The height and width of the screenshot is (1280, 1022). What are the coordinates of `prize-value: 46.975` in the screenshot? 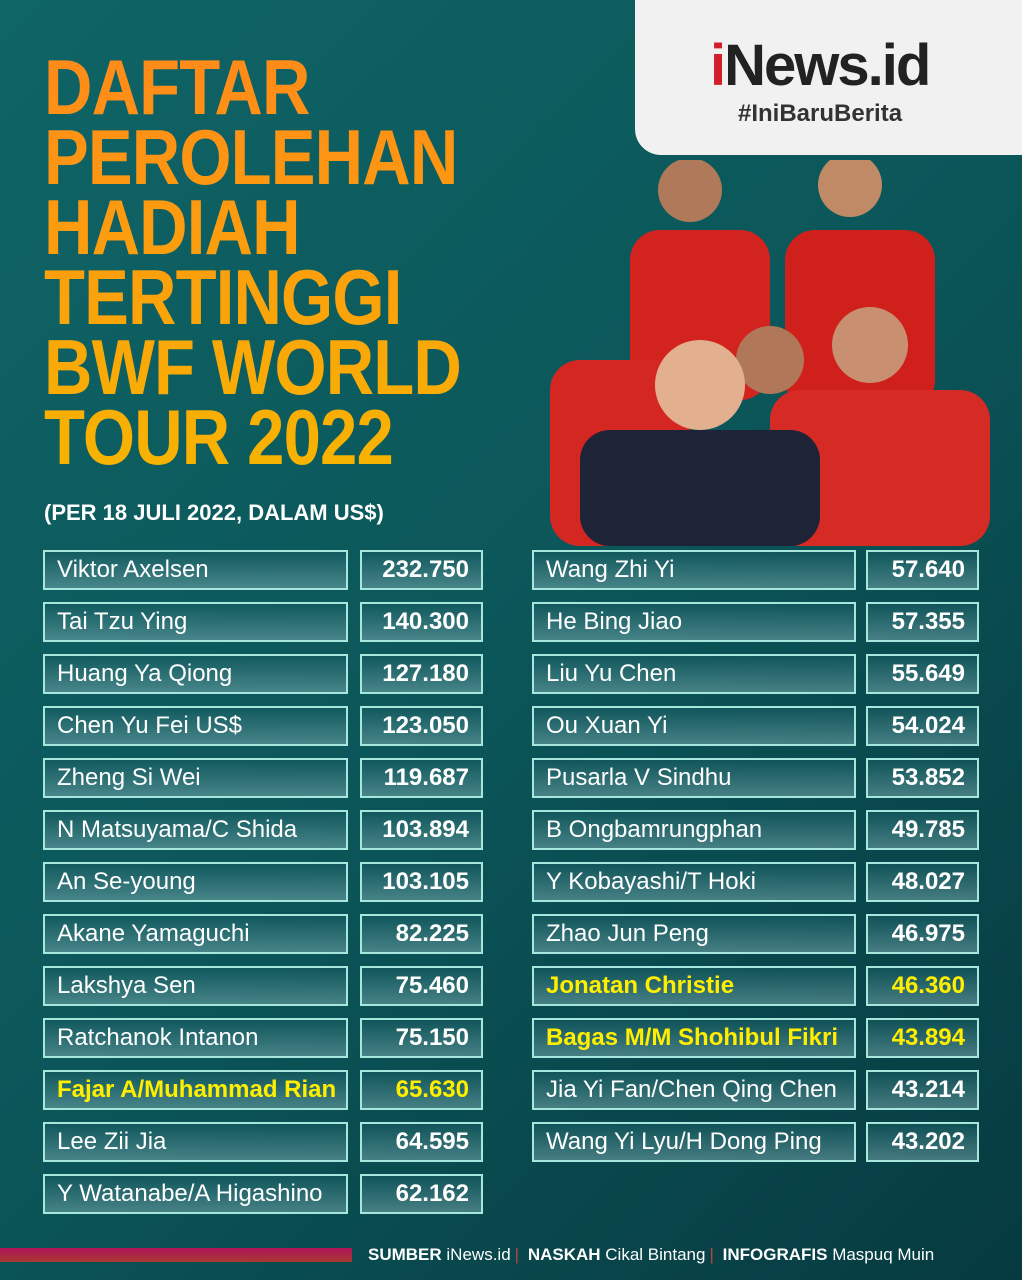 It's located at (922, 934).